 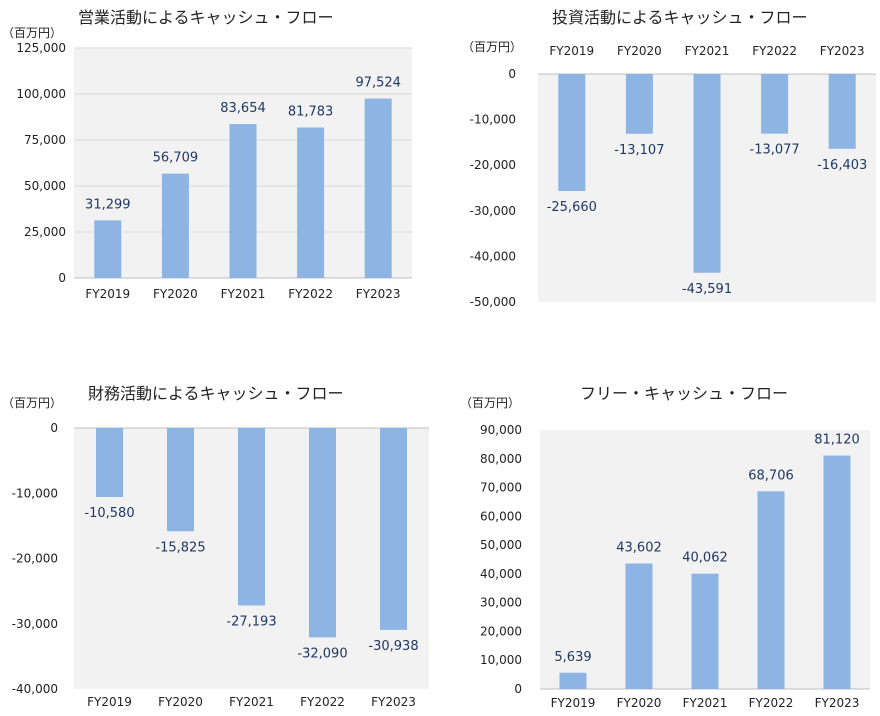 I want to click on data-label: 68,706, so click(x=771, y=475).